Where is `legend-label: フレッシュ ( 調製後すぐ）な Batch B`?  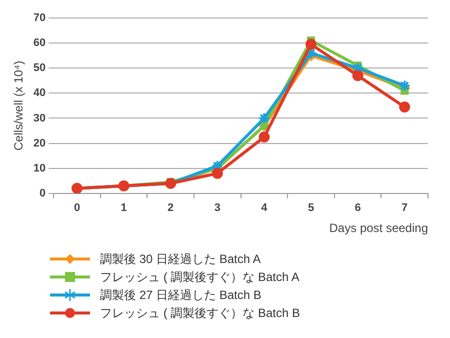 legend-label: フレッシュ ( 調製後すぐ）な Batch B is located at coordinates (200, 313).